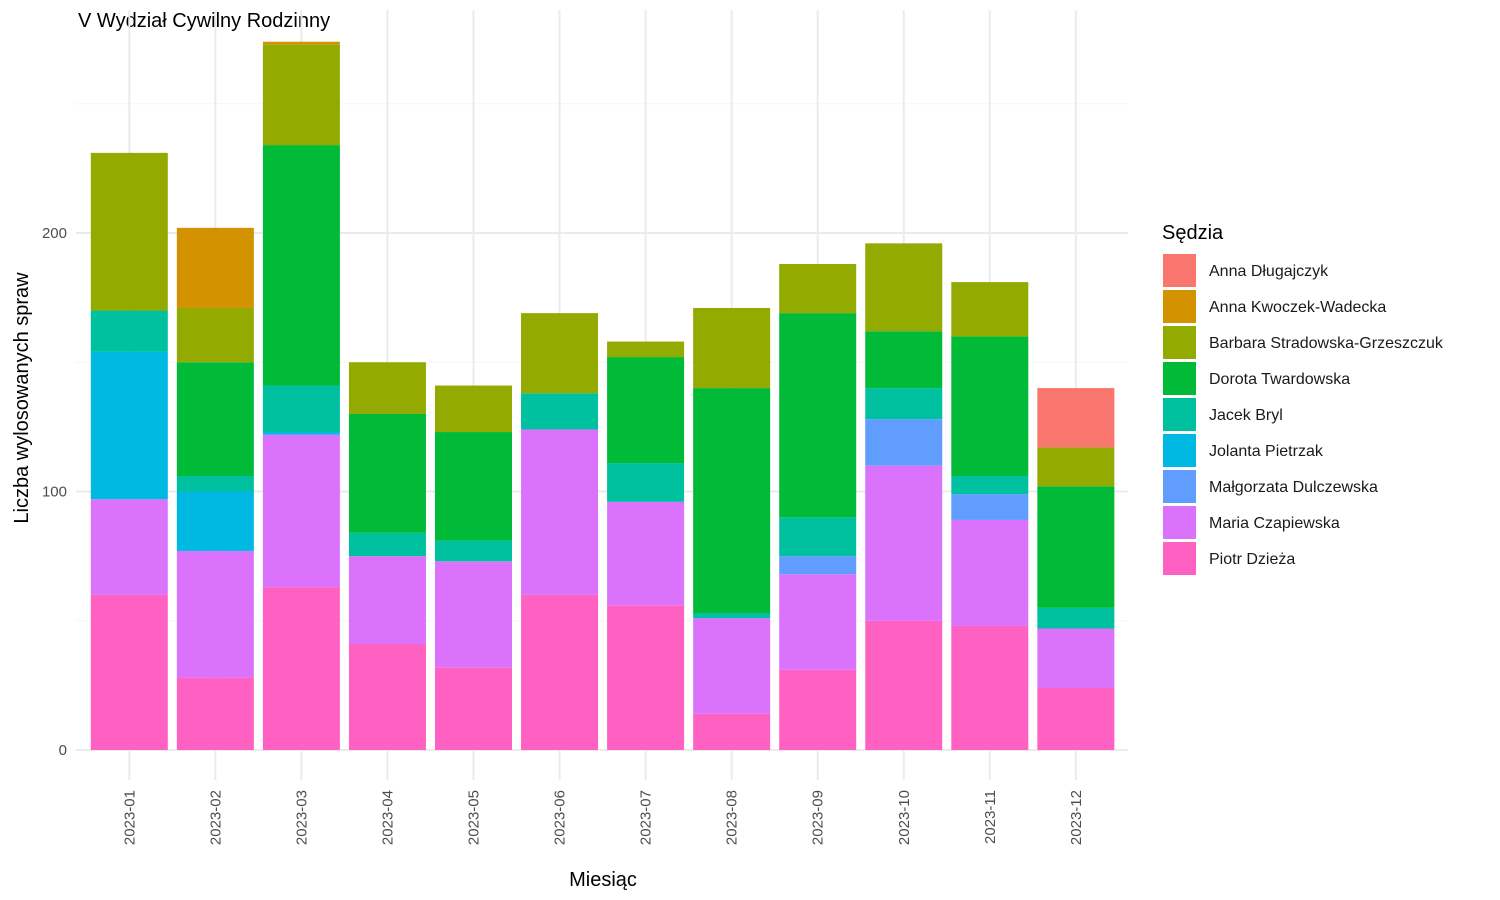  I want to click on x-tick-label: 2023-09, so click(818, 817).